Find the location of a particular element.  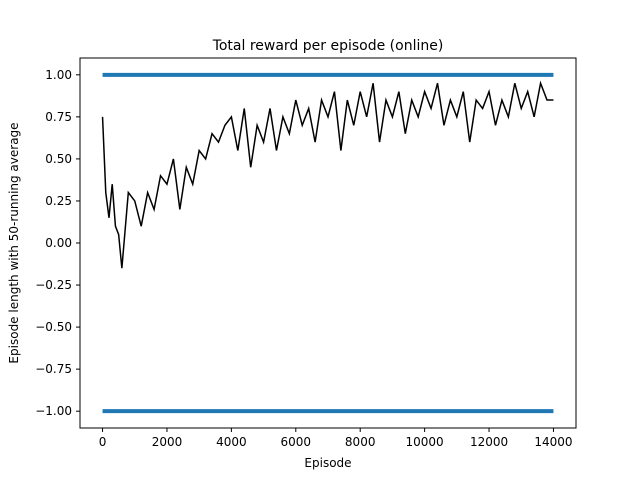

x-tick-label: 12000 is located at coordinates (489, 442).